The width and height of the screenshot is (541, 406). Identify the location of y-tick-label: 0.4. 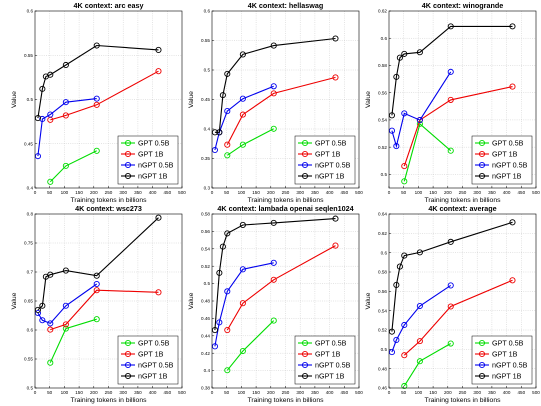
(207, 370).